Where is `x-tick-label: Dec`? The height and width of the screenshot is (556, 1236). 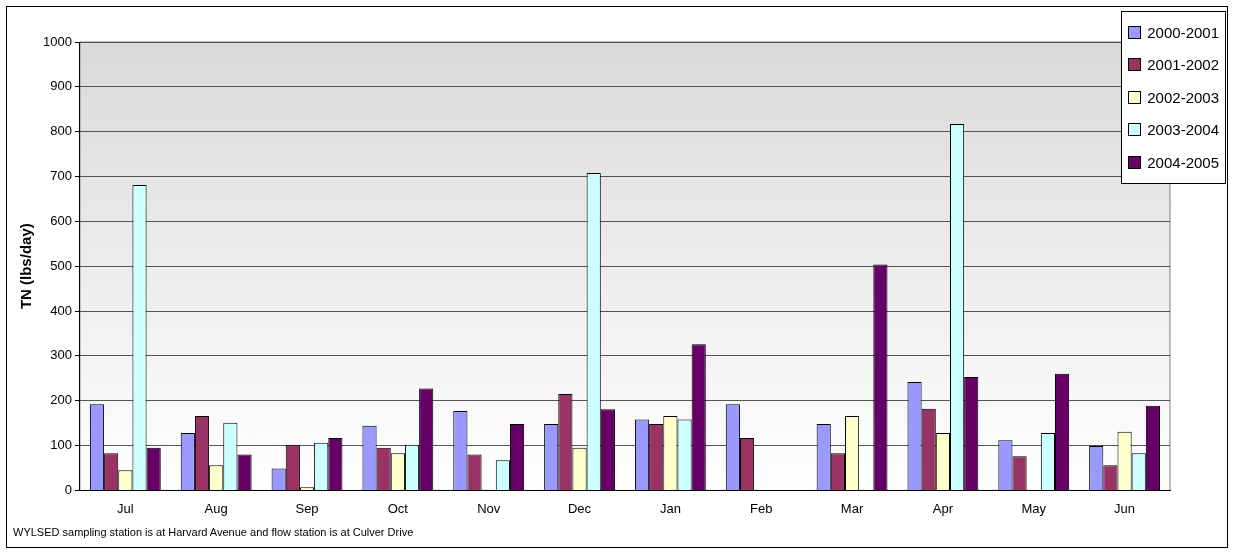 x-tick-label: Dec is located at coordinates (579, 508).